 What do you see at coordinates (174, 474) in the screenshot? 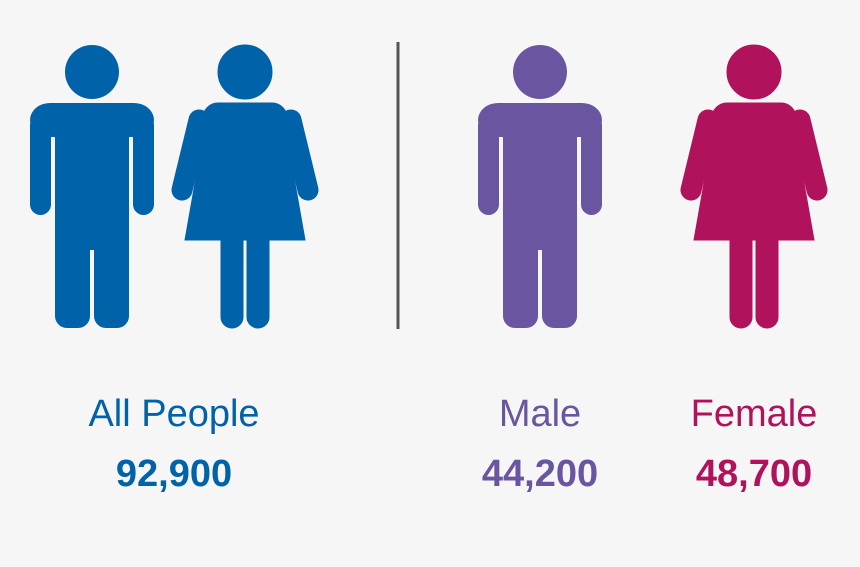
I see `group-value: 92,900` at bounding box center [174, 474].